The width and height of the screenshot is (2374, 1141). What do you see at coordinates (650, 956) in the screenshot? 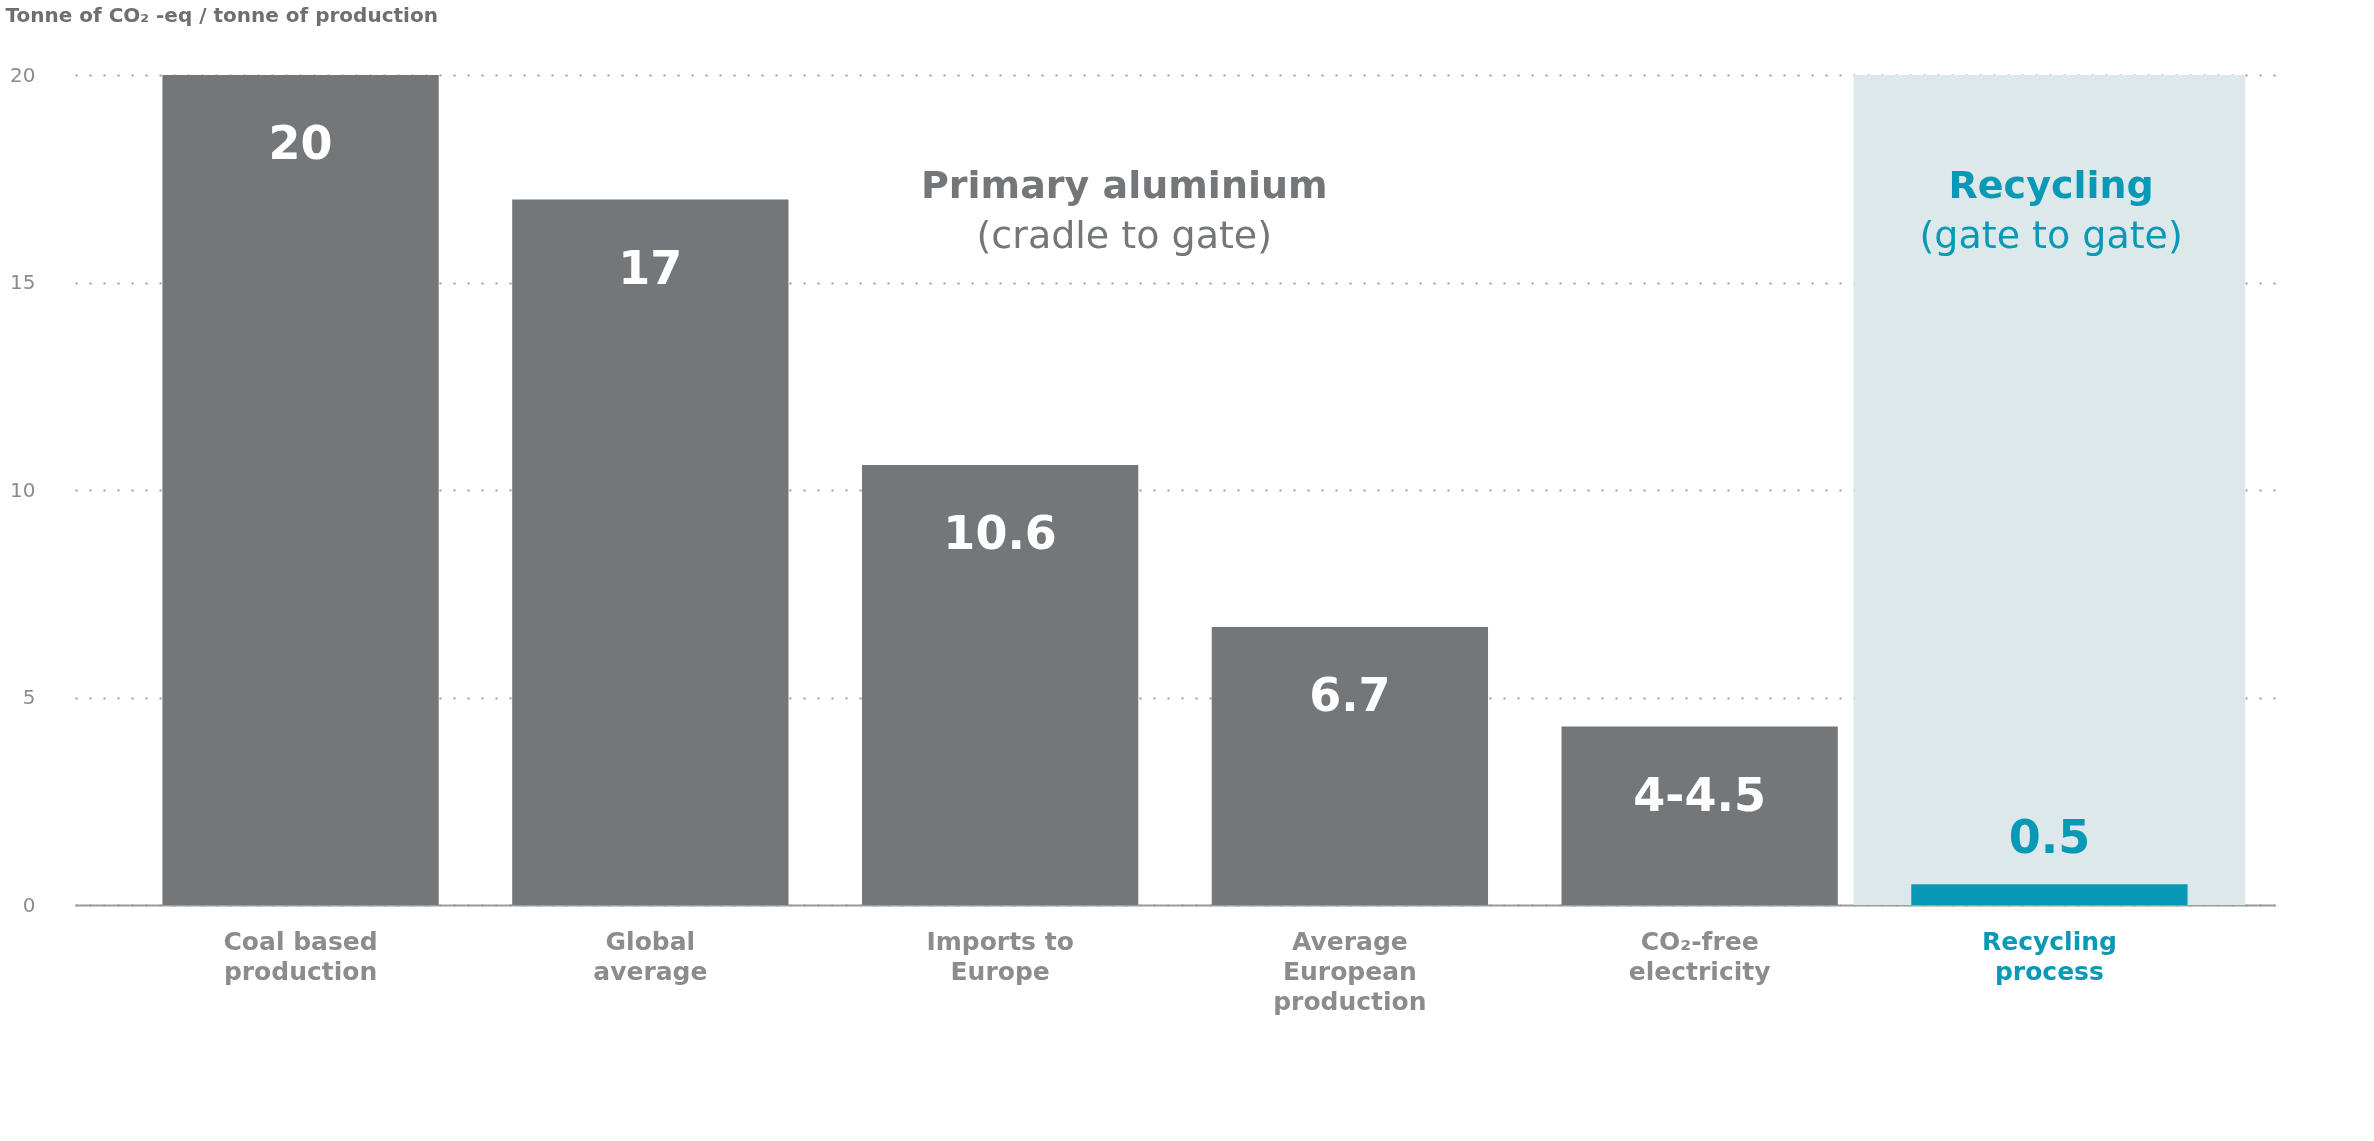
I see `x-tick-label: Global average` at bounding box center [650, 956].